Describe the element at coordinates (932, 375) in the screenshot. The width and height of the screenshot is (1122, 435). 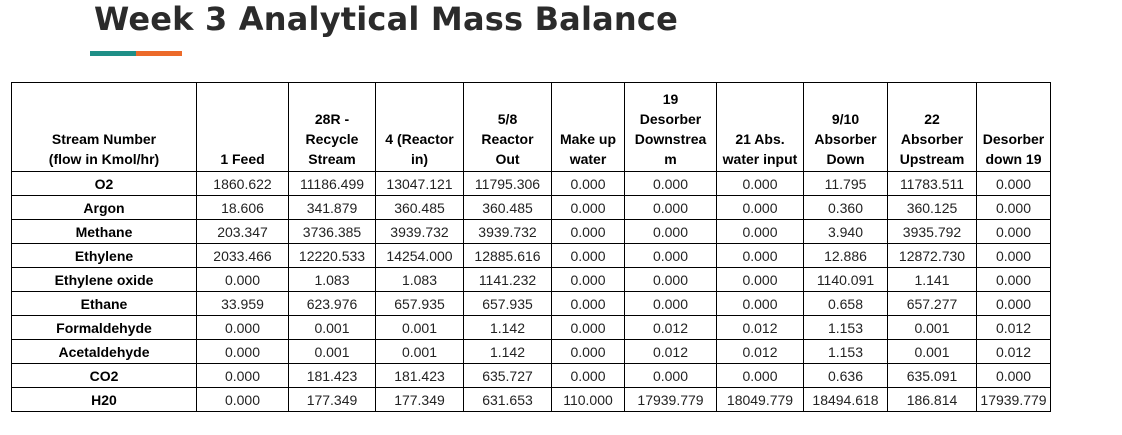
I see `table-cell: 635.091` at that location.